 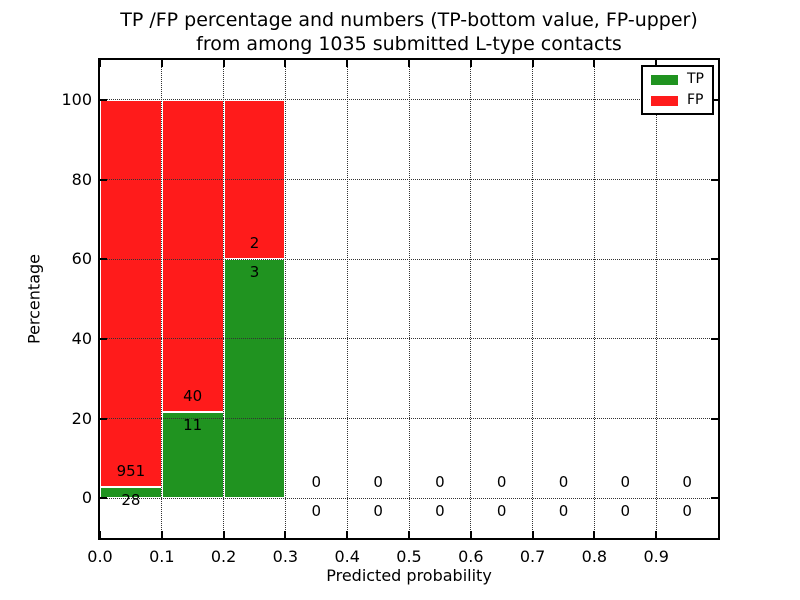 What do you see at coordinates (81, 259) in the screenshot?
I see `y-tick-label: 60` at bounding box center [81, 259].